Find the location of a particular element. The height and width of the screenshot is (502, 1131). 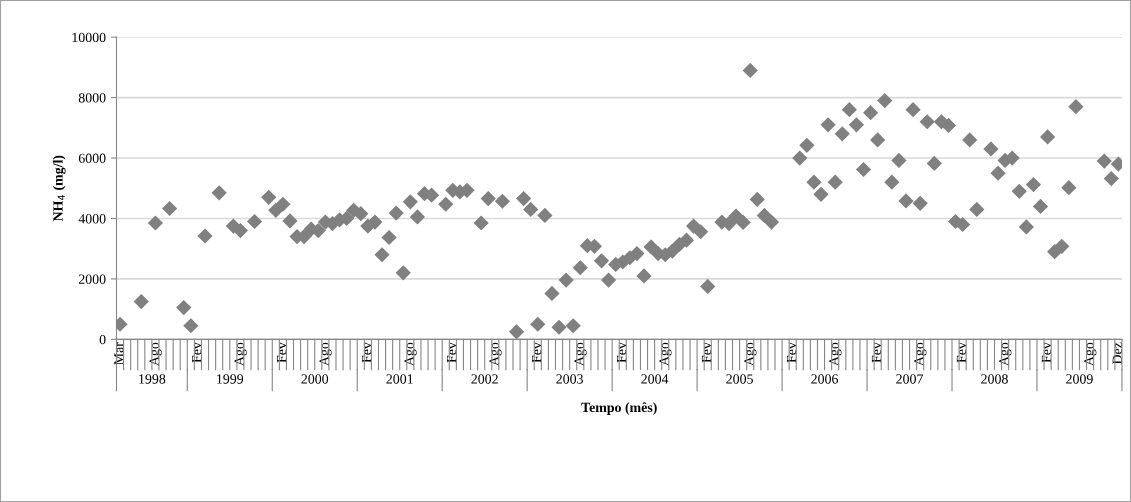

text: 2004 is located at coordinates (655, 379).